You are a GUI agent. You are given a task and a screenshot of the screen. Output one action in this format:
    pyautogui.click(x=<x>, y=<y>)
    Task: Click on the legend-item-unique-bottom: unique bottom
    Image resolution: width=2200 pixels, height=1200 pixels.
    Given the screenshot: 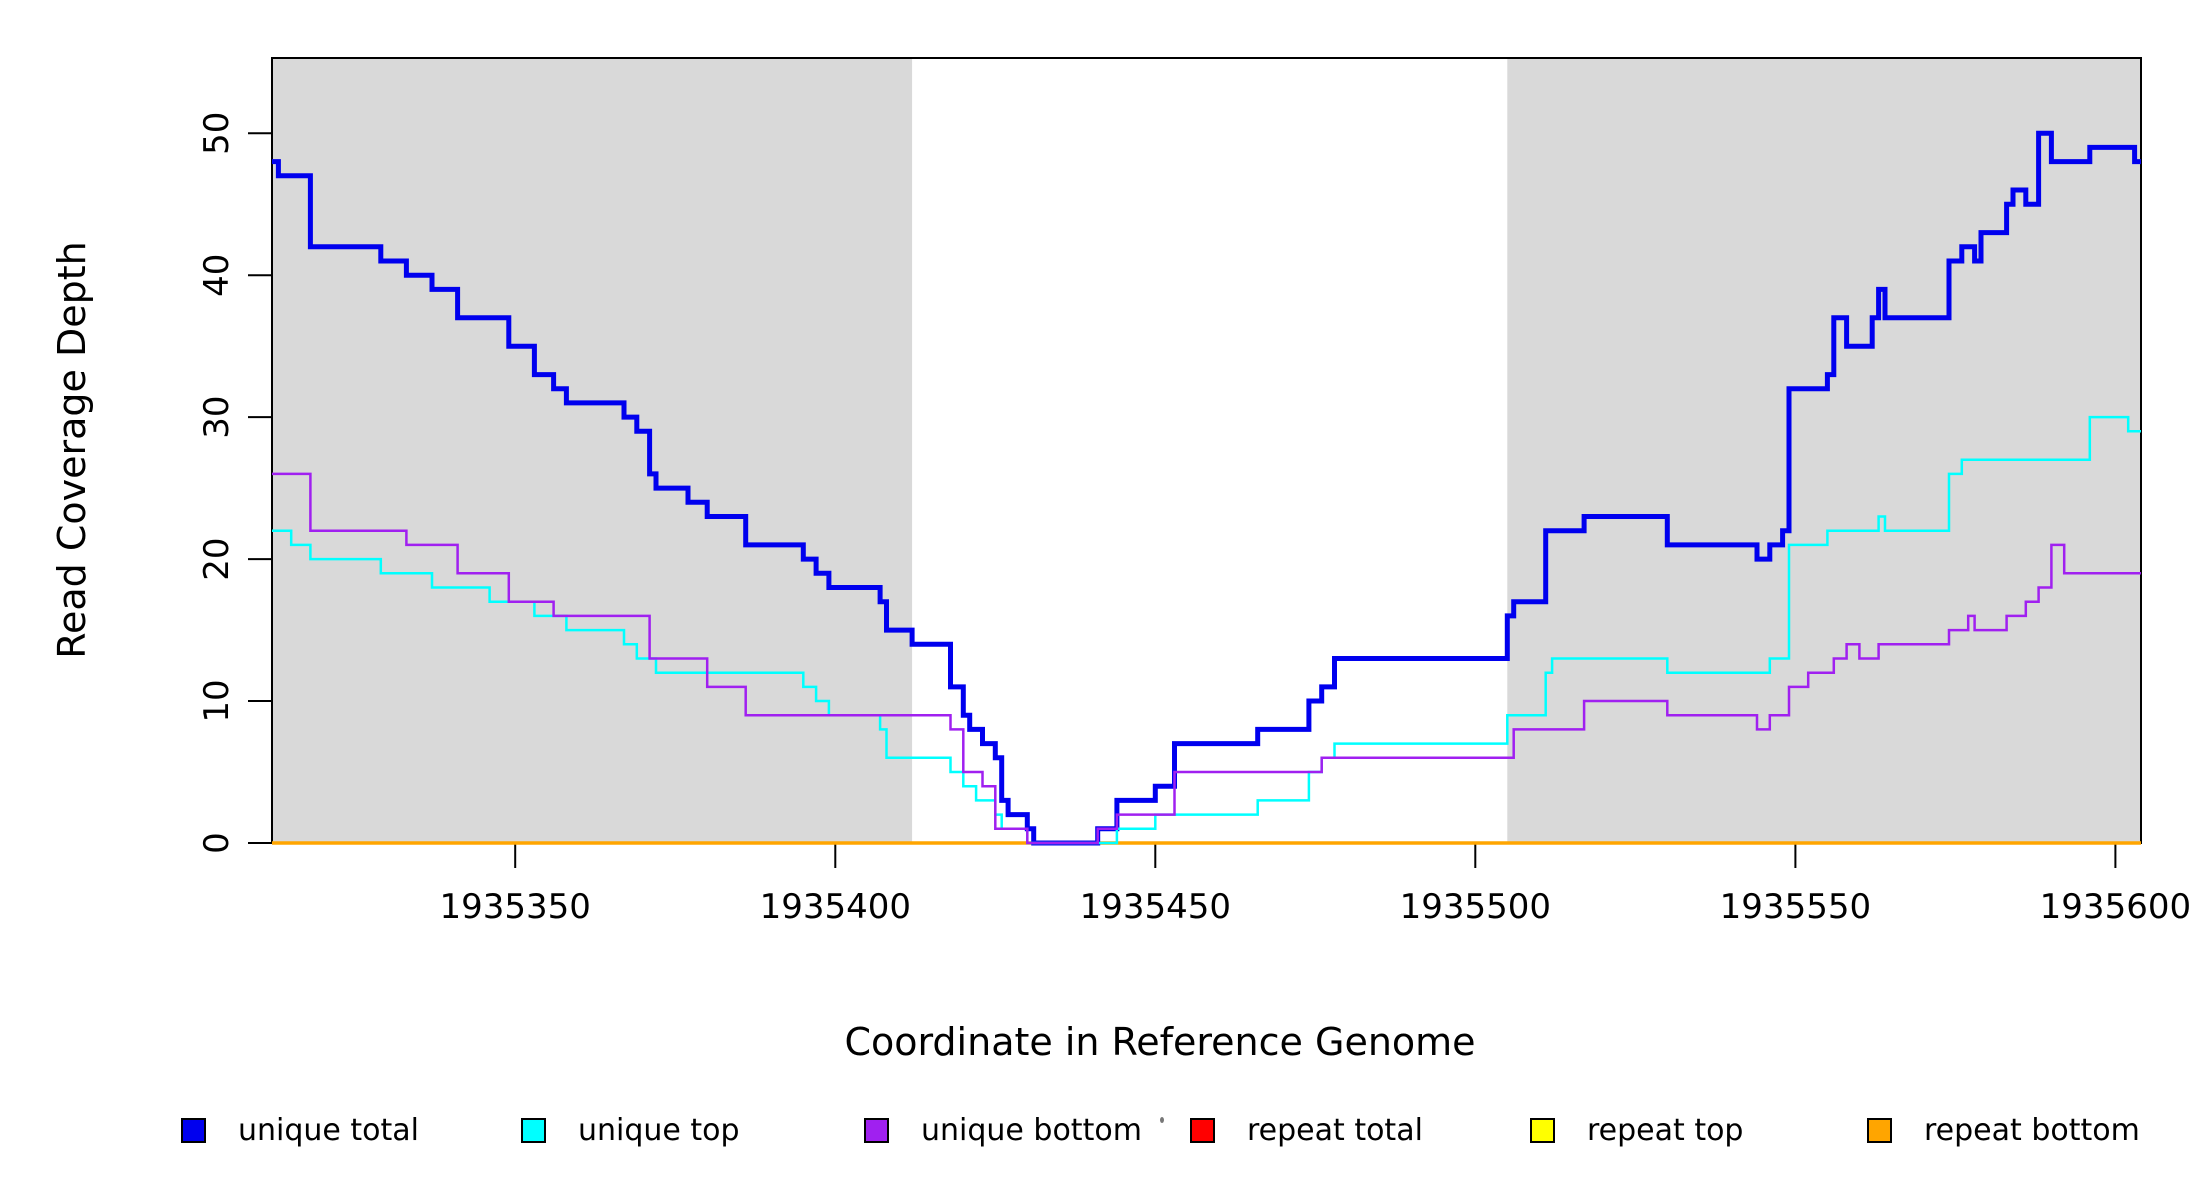 What is the action you would take?
    pyautogui.click(x=1003, y=1130)
    